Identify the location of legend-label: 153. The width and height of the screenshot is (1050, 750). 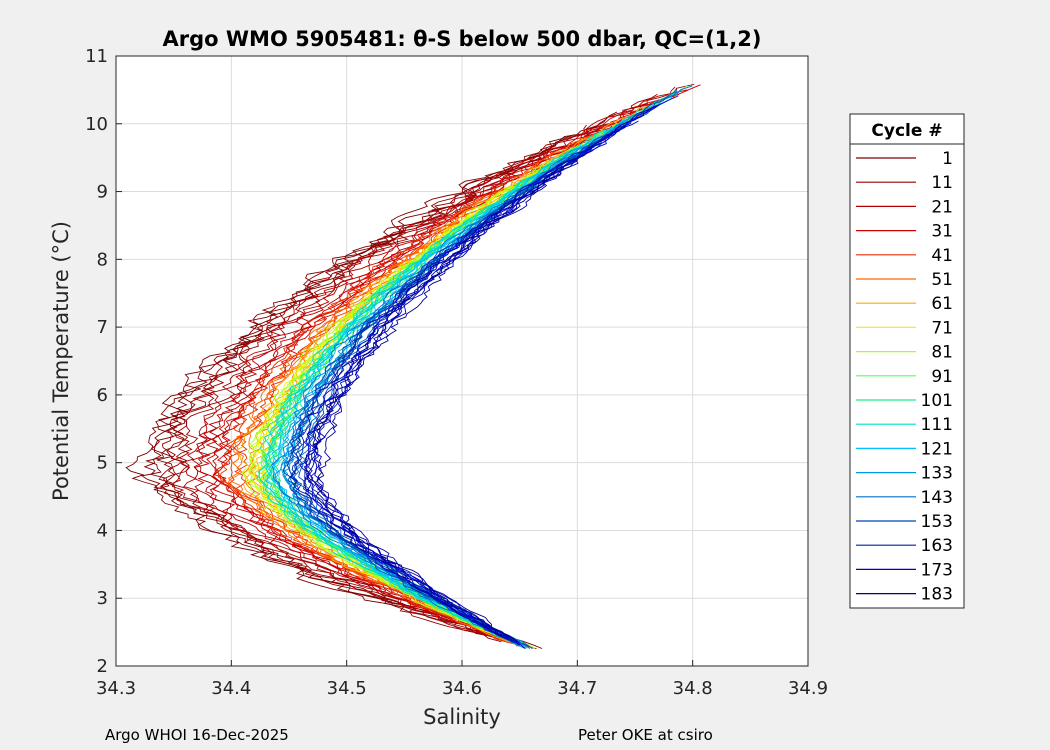
(937, 522).